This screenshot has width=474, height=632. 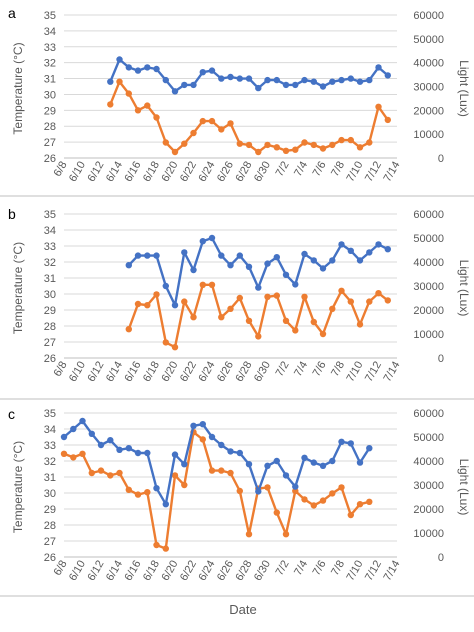 I want to click on y-tick-label-right: 60000, so click(x=428, y=414).